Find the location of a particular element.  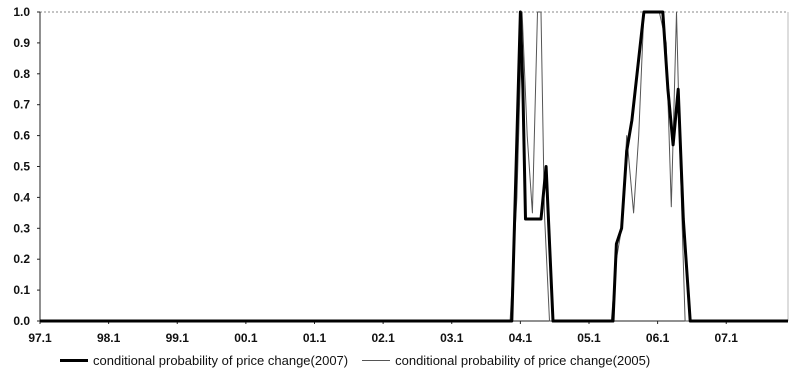

x-tick-label: 97.1 is located at coordinates (40, 338).